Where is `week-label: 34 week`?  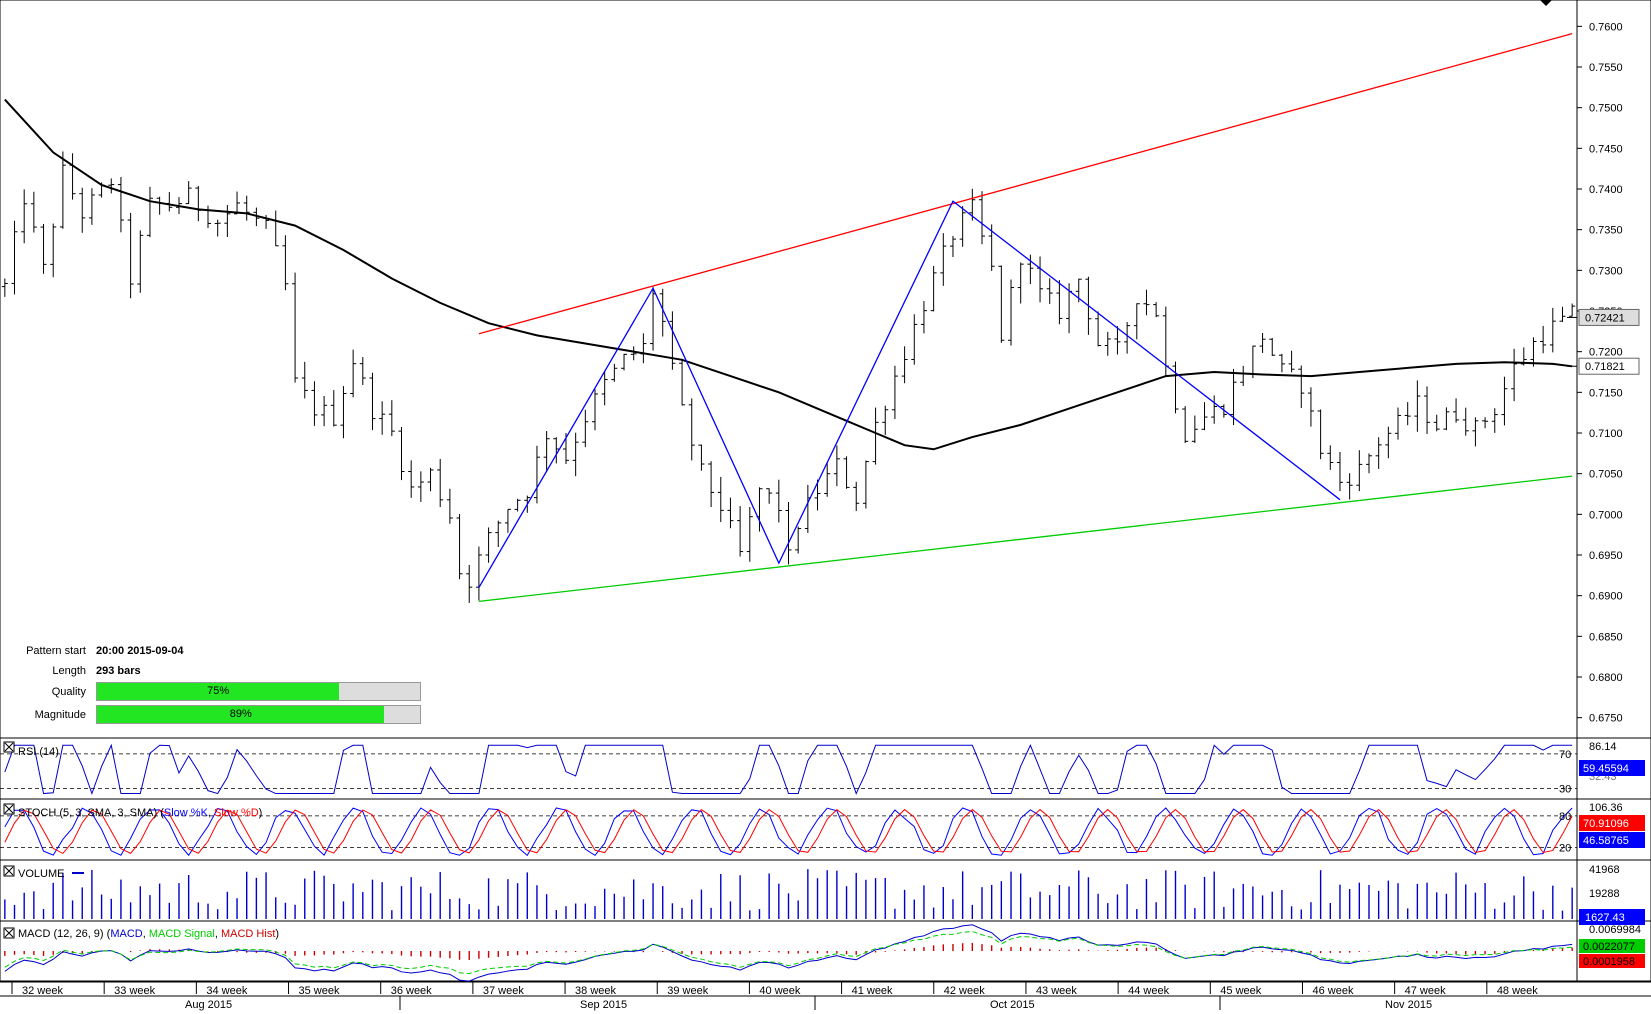
week-label: 34 week is located at coordinates (226, 991).